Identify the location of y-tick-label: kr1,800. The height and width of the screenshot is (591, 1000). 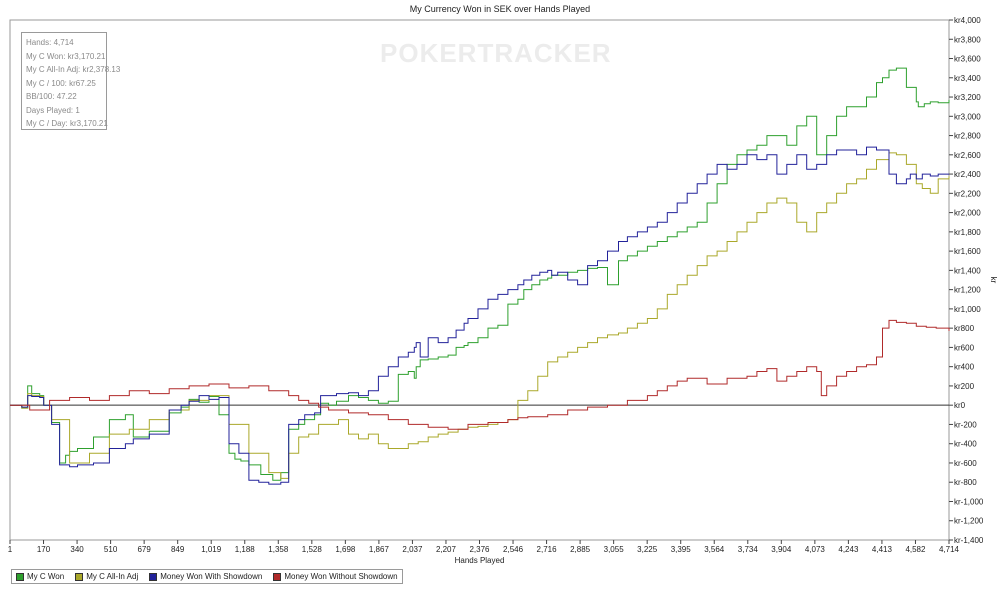
(967, 232).